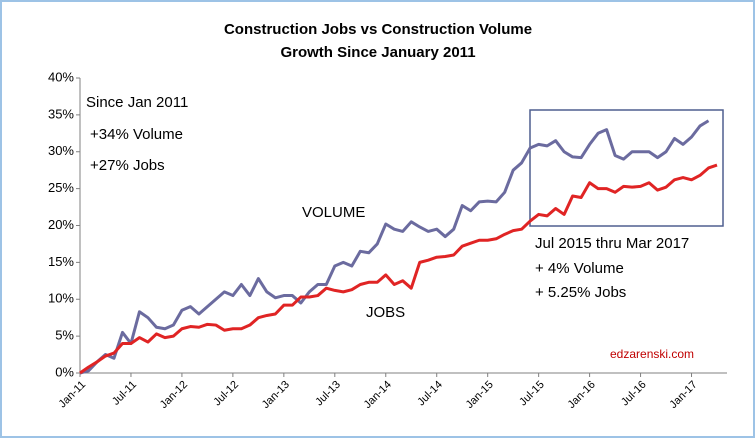  What do you see at coordinates (61, 261) in the screenshot?
I see `y-tick-label: 15%` at bounding box center [61, 261].